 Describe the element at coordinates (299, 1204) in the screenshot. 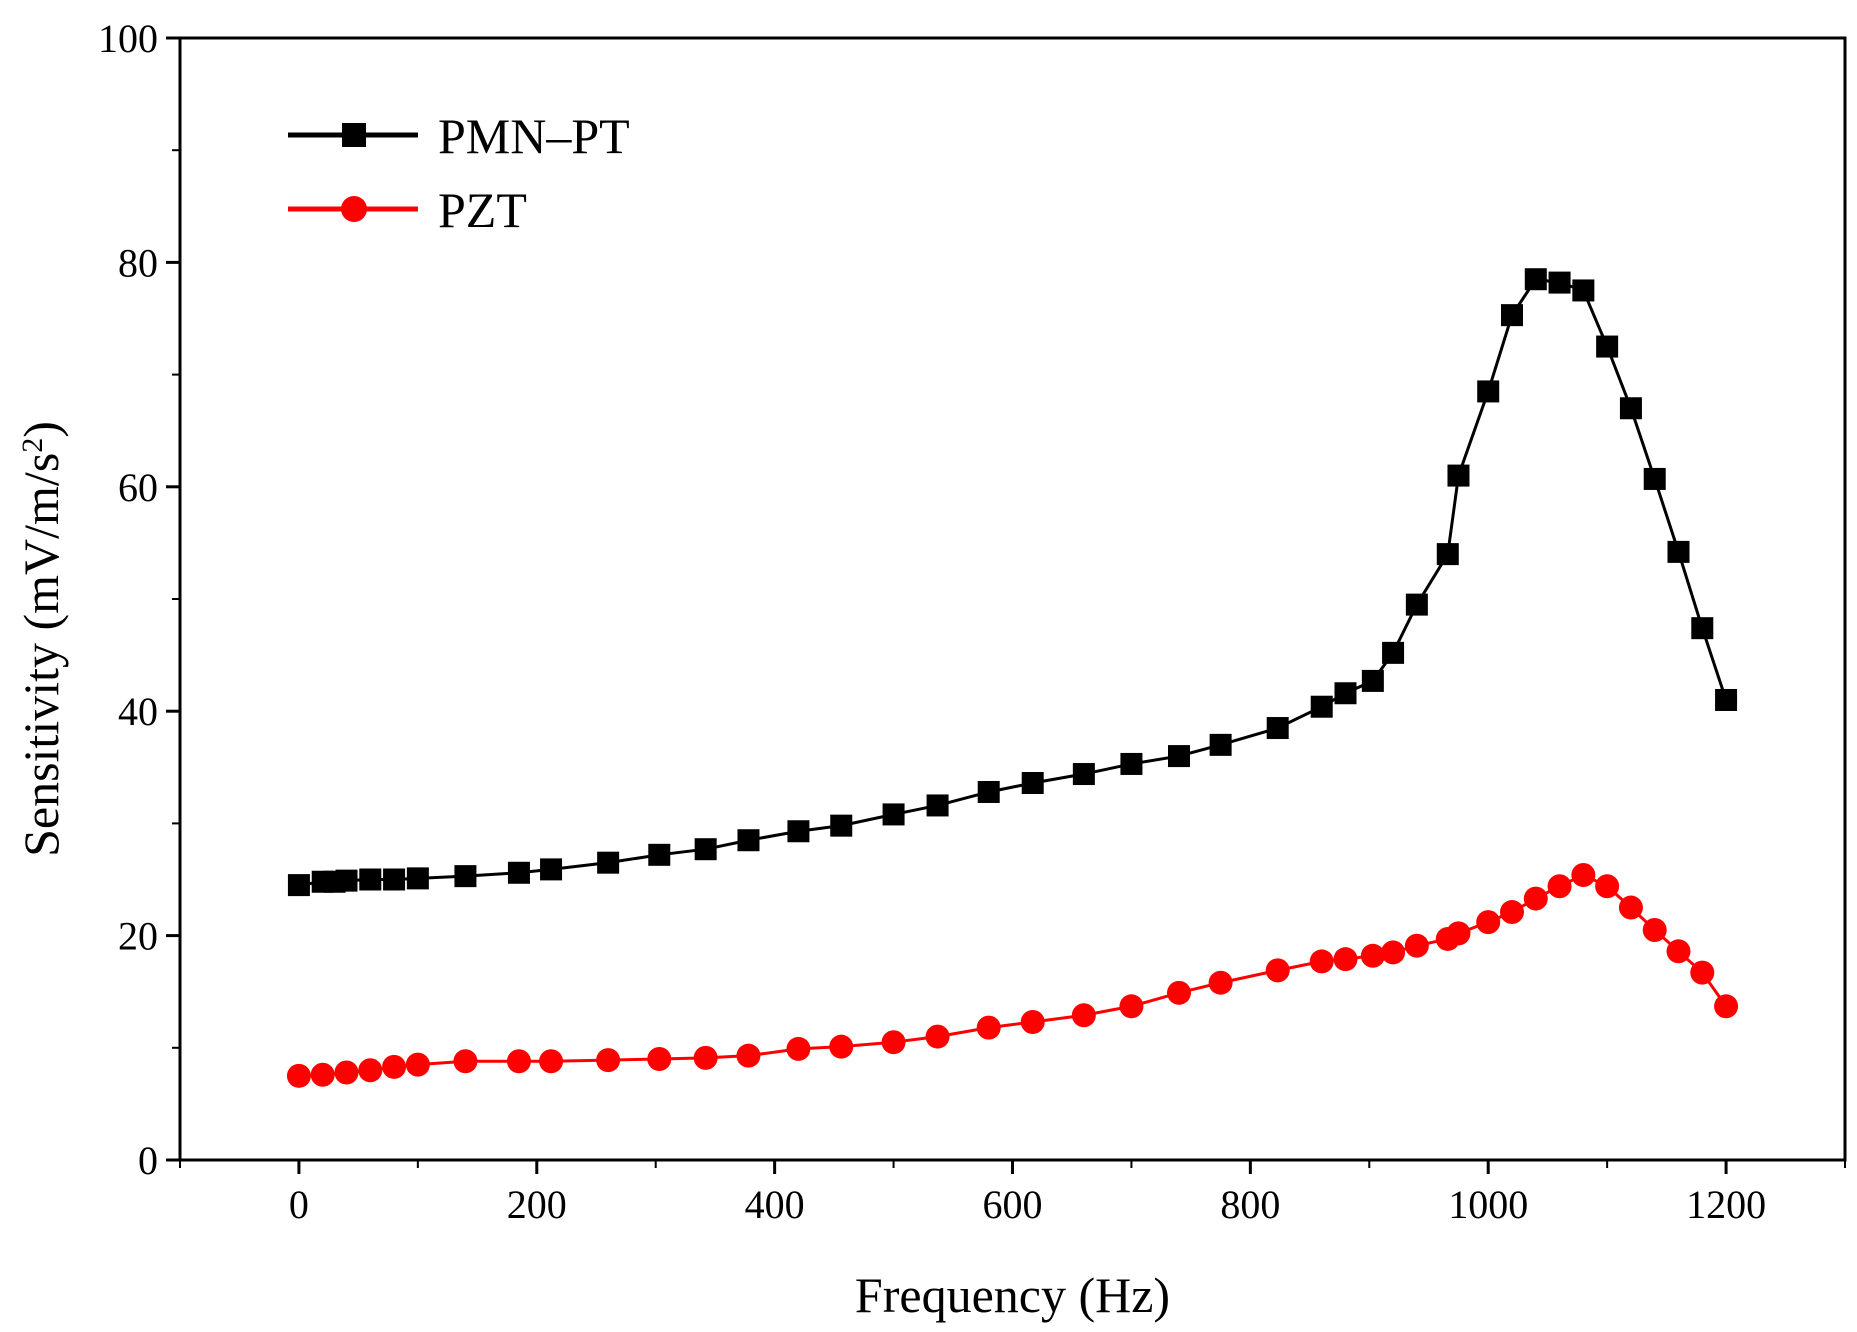

I see `x-tick-label: 0` at that location.